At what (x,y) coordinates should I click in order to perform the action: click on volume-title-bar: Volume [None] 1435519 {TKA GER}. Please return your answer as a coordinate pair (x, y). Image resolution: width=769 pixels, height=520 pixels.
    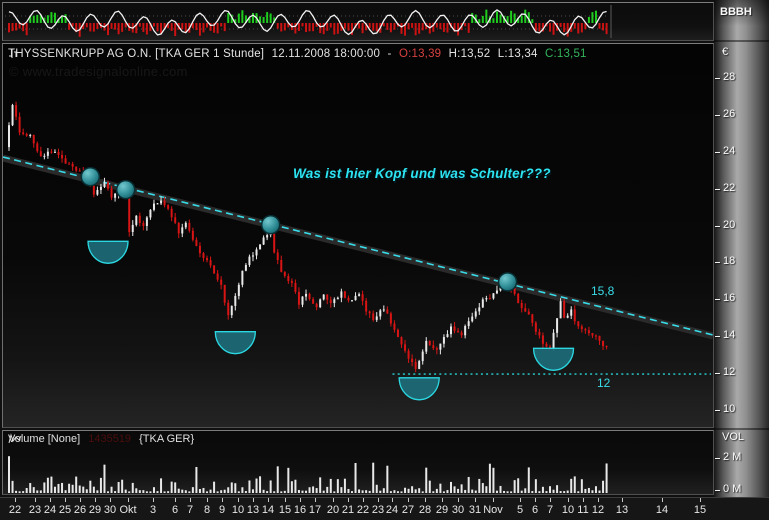
    Looking at the image, I should click on (101, 439).